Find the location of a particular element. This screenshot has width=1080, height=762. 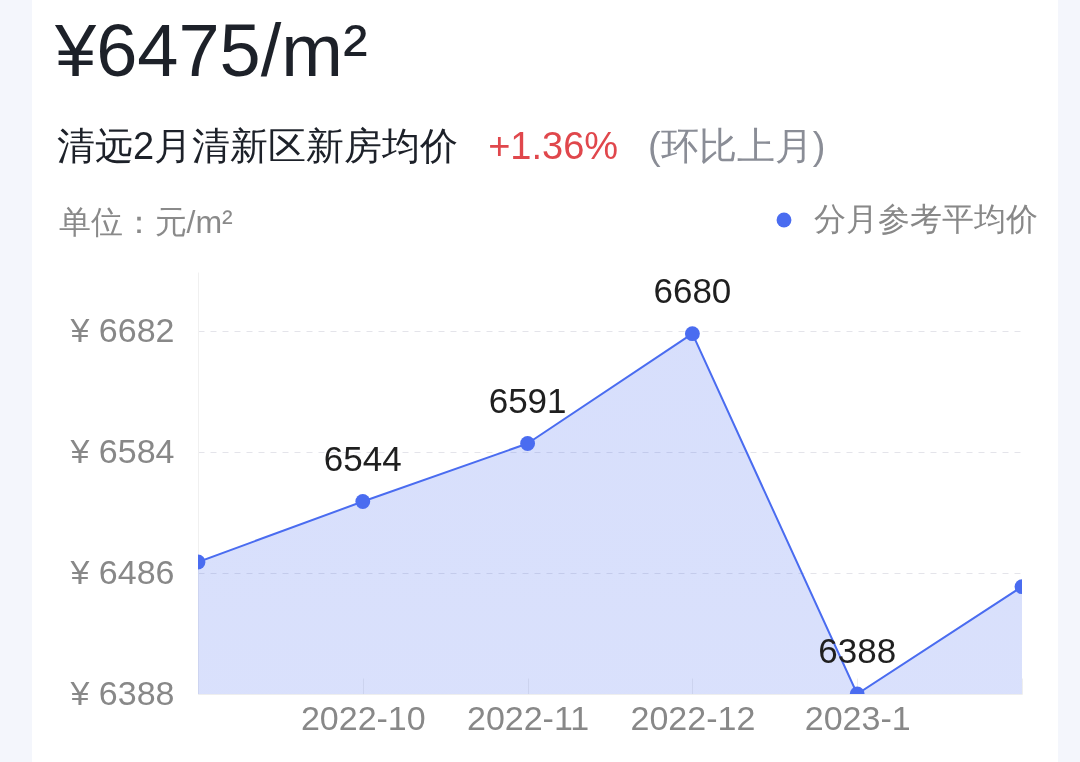

x-tick-label: 2023-1 is located at coordinates (857, 717).